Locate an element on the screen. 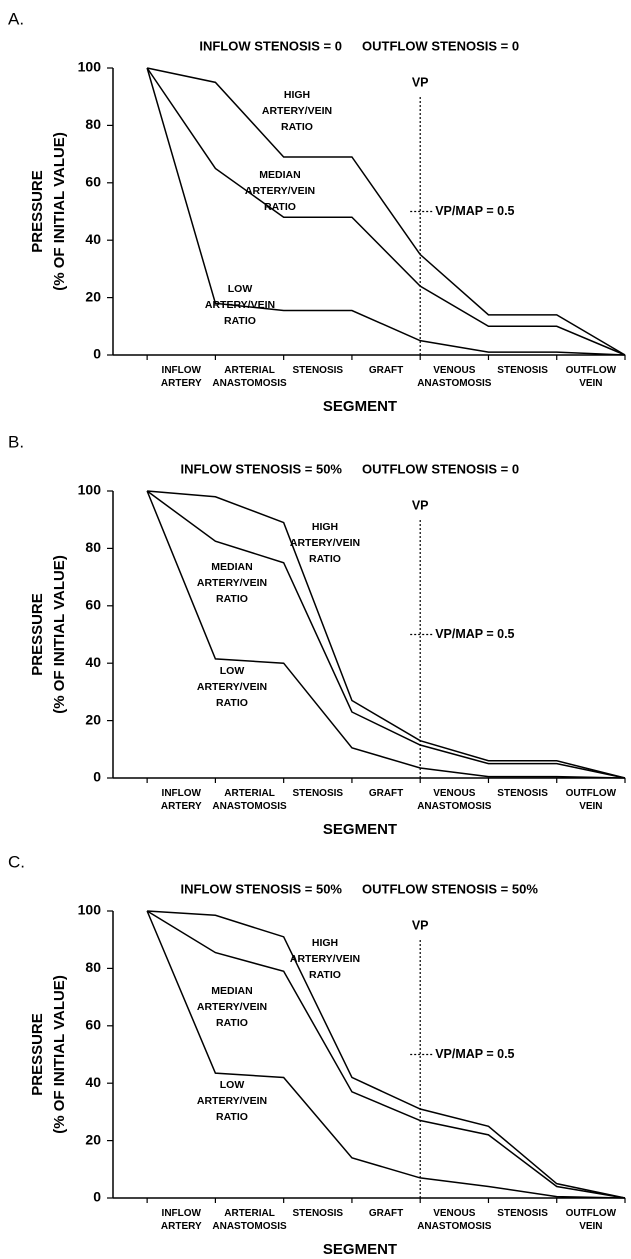 The height and width of the screenshot is (1259, 631). panel-label: B. is located at coordinates (16, 441).